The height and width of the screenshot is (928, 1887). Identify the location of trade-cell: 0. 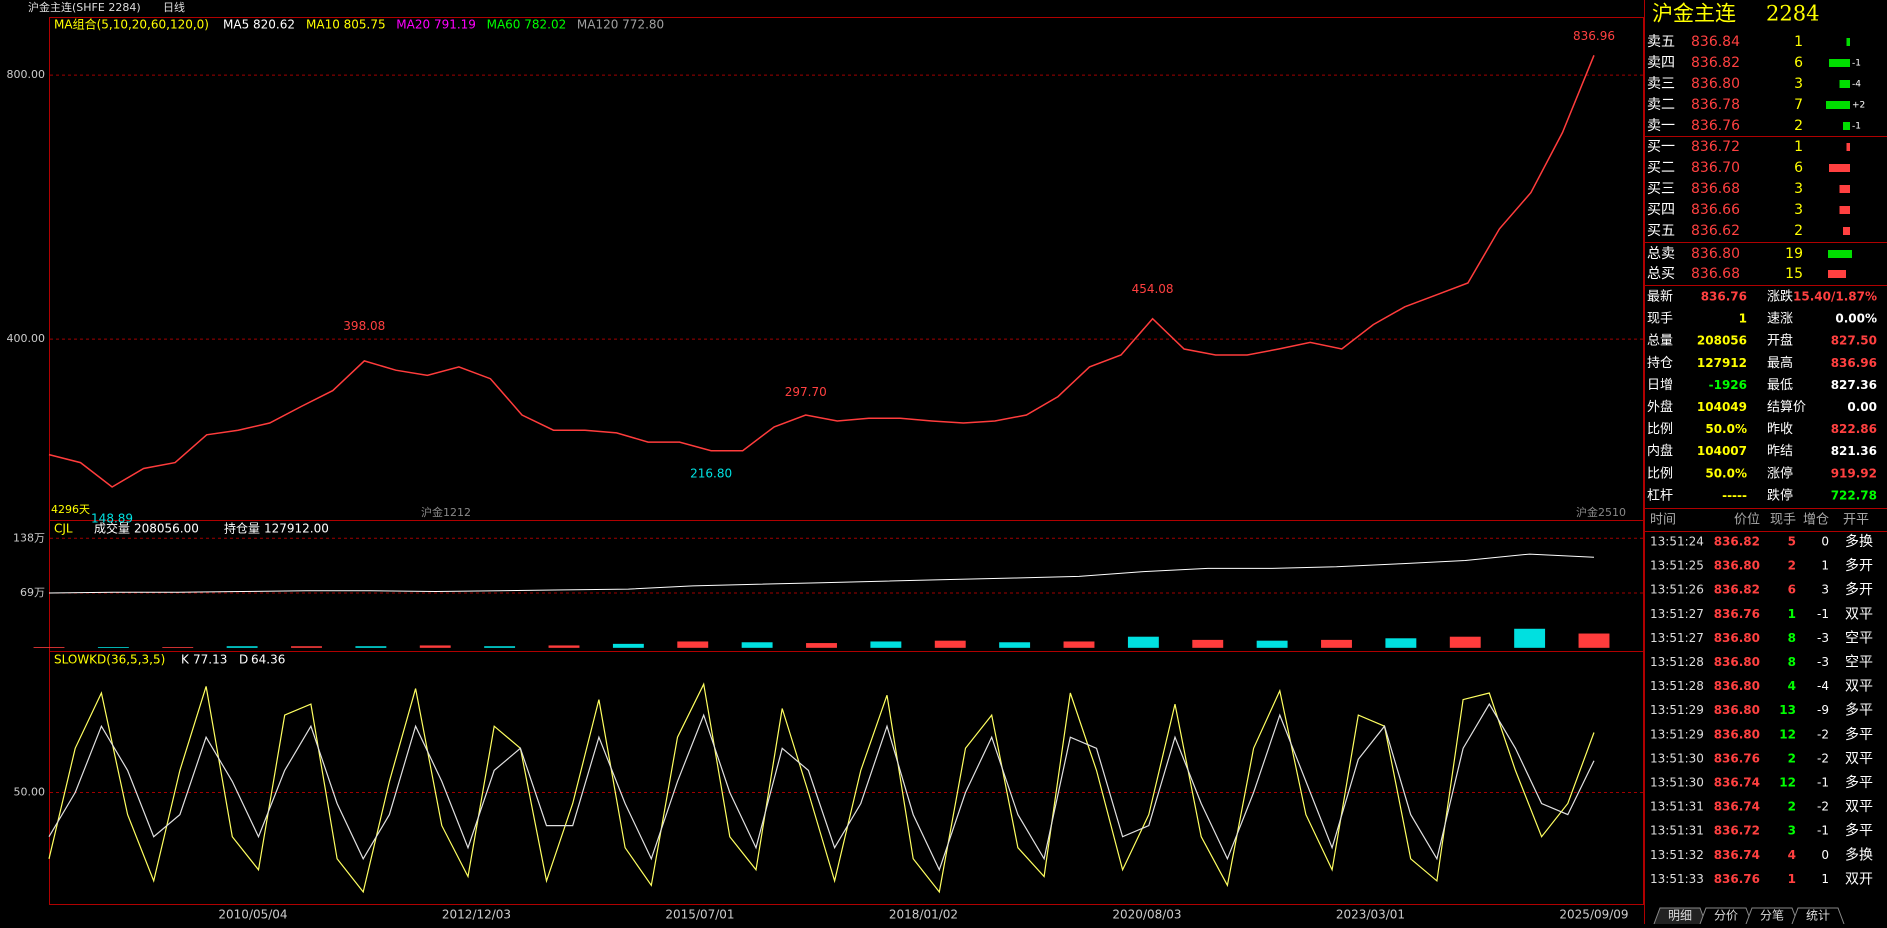
(1825, 542).